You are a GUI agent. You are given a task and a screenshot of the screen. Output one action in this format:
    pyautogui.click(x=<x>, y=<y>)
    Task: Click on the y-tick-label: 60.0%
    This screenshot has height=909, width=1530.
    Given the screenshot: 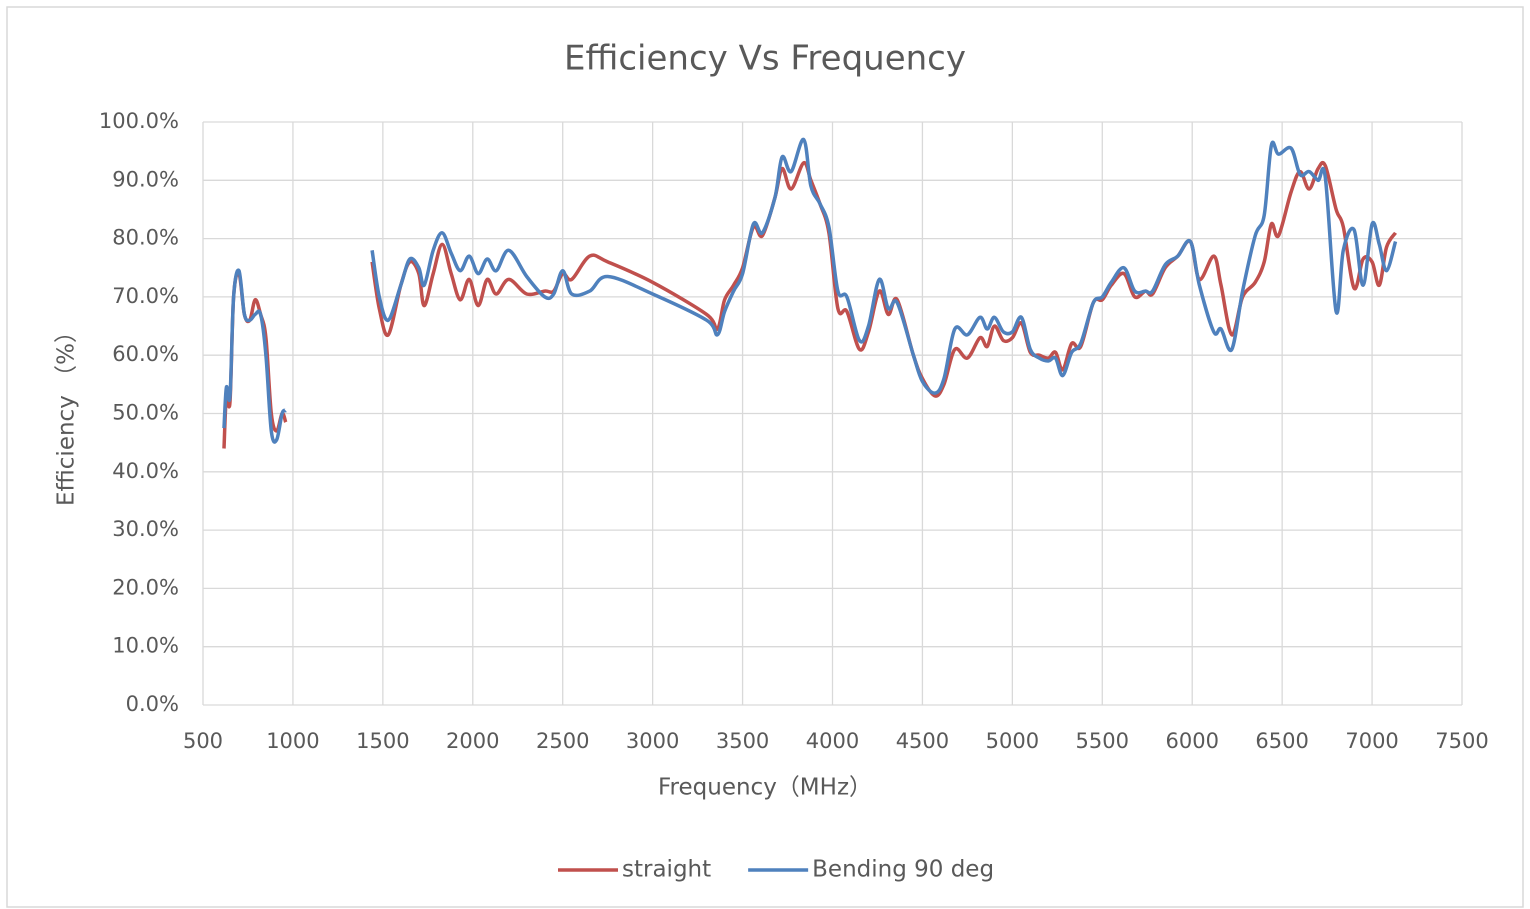 What is the action you would take?
    pyautogui.click(x=145, y=354)
    